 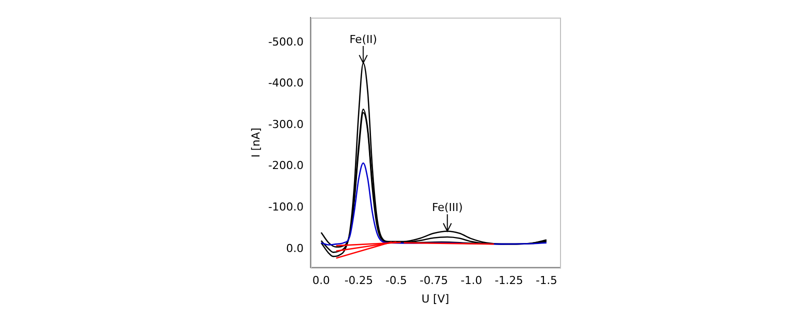 I want to click on y-tick-label: -500.0, so click(x=286, y=41).